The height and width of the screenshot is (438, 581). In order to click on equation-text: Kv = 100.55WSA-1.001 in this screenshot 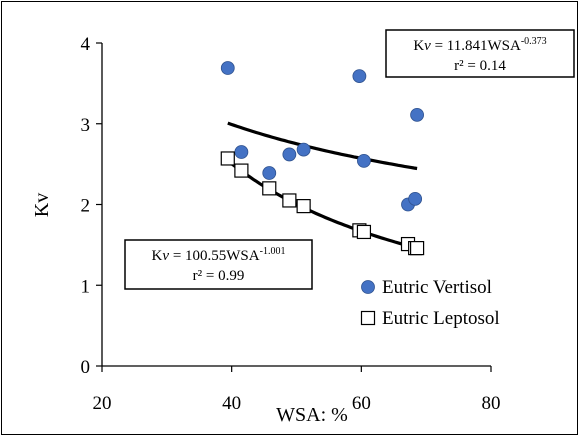, I will do `click(219, 255)`.